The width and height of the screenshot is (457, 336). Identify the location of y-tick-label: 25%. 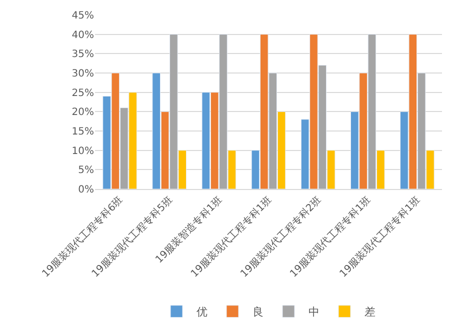
(83, 93).